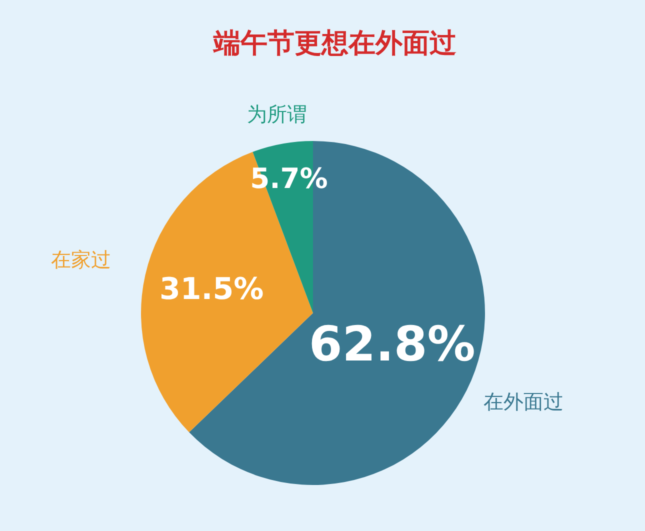  What do you see at coordinates (392, 344) in the screenshot?
I see `data-label: 62.8%` at bounding box center [392, 344].